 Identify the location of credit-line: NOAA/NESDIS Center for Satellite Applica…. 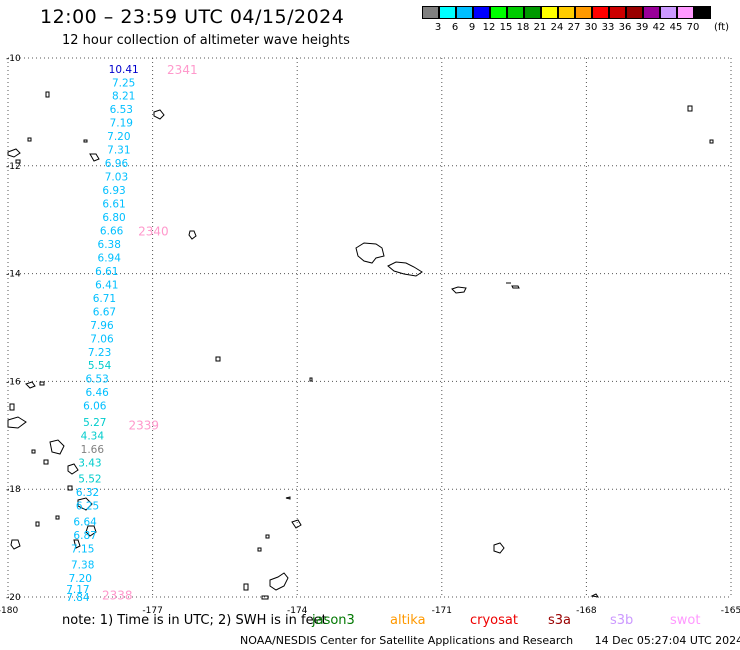
(490, 640).